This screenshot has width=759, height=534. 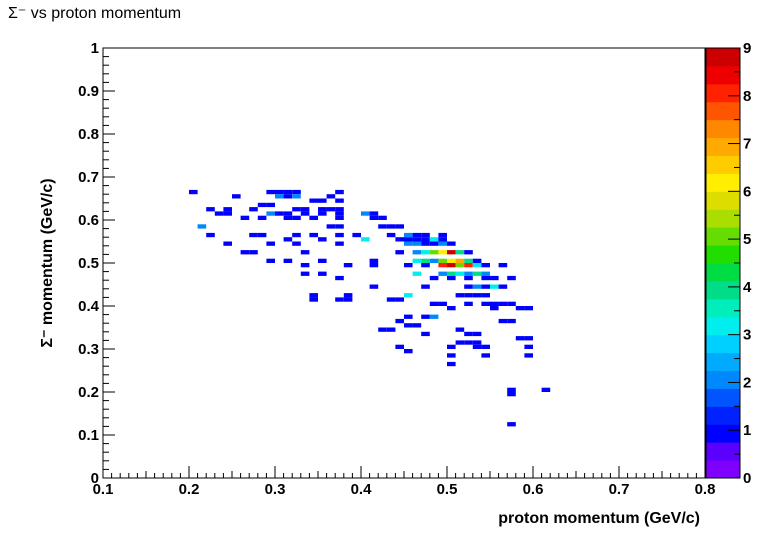 What do you see at coordinates (275, 489) in the screenshot?
I see `x-tick-label: 0.3` at bounding box center [275, 489].